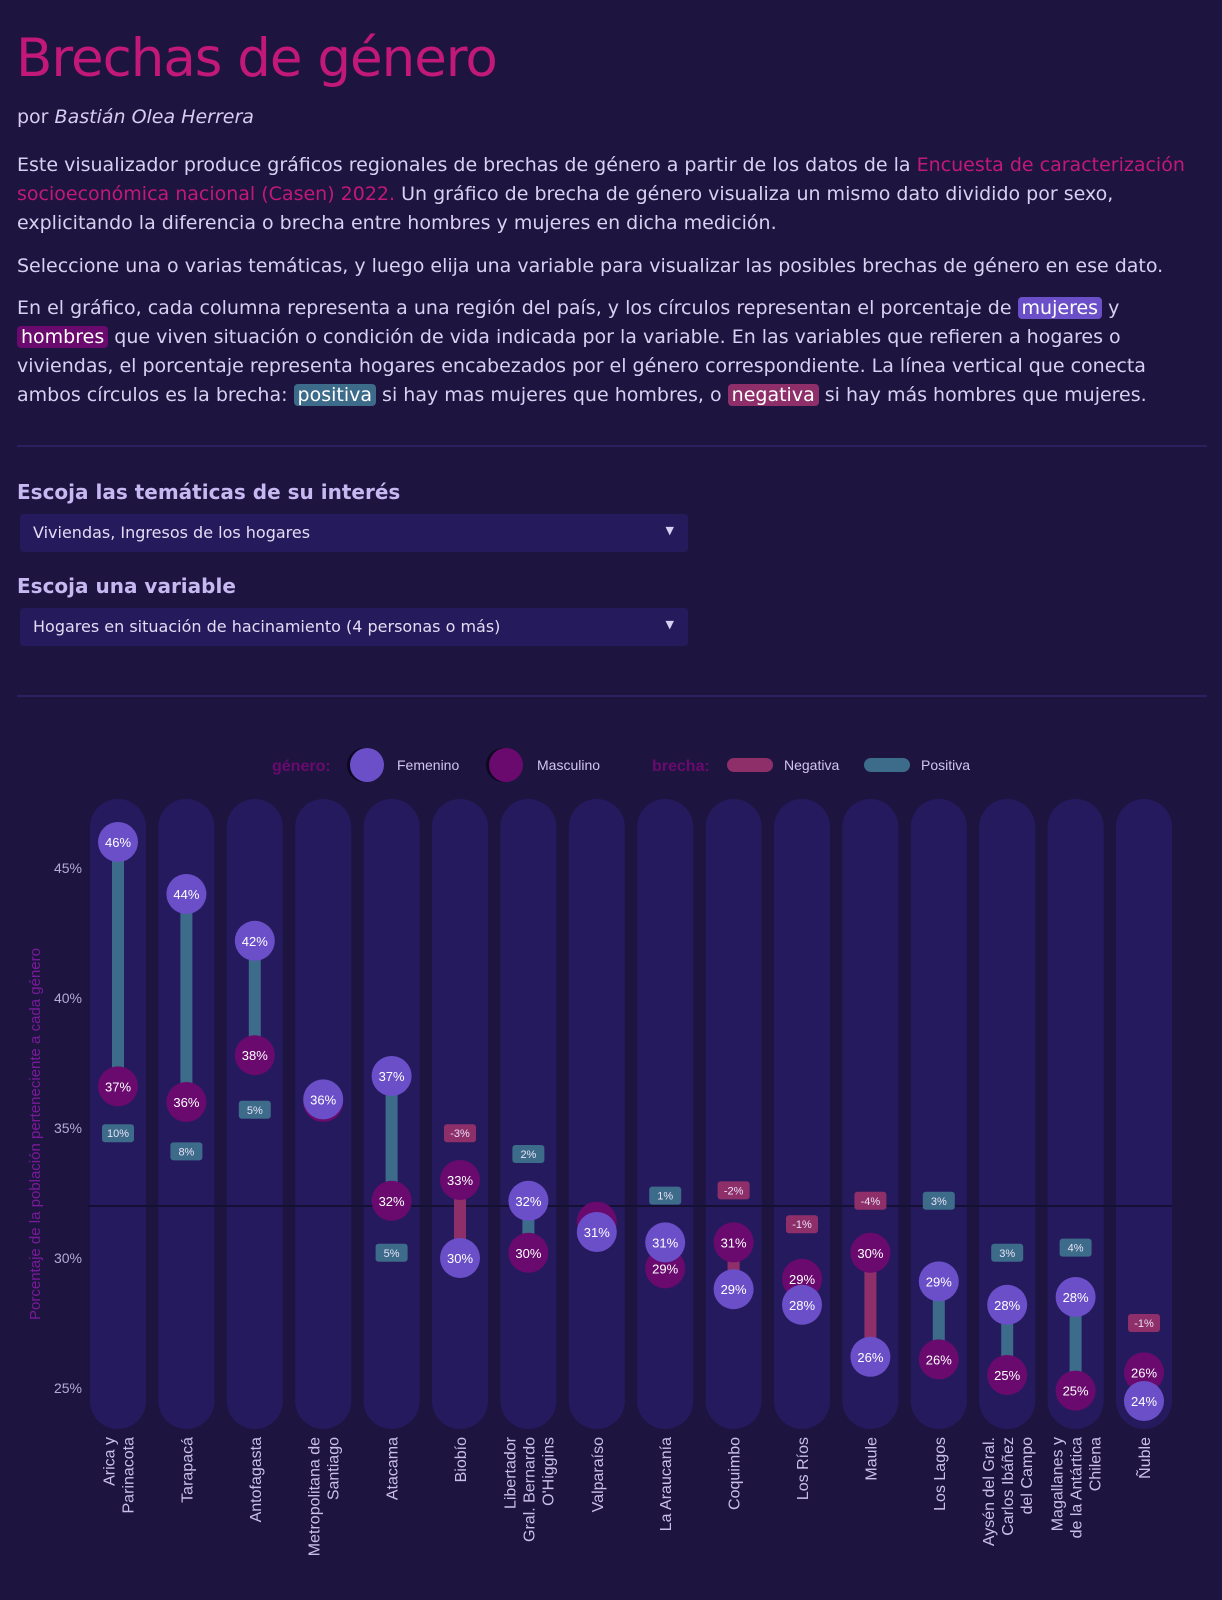 This screenshot has width=1222, height=1600. What do you see at coordinates (1008, 1486) in the screenshot?
I see `x-tick-label-line: Carlos Ibáñez` at bounding box center [1008, 1486].